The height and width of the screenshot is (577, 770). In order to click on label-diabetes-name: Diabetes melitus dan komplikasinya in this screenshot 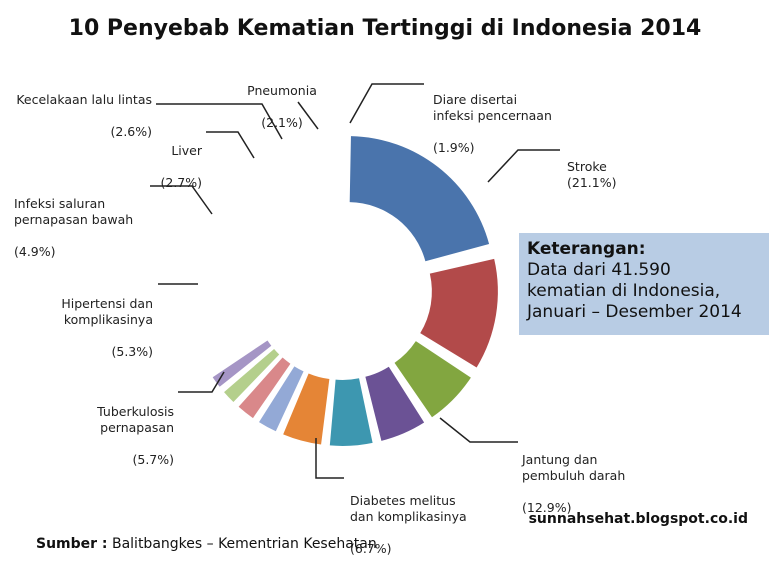, I will do `click(408, 508)`.